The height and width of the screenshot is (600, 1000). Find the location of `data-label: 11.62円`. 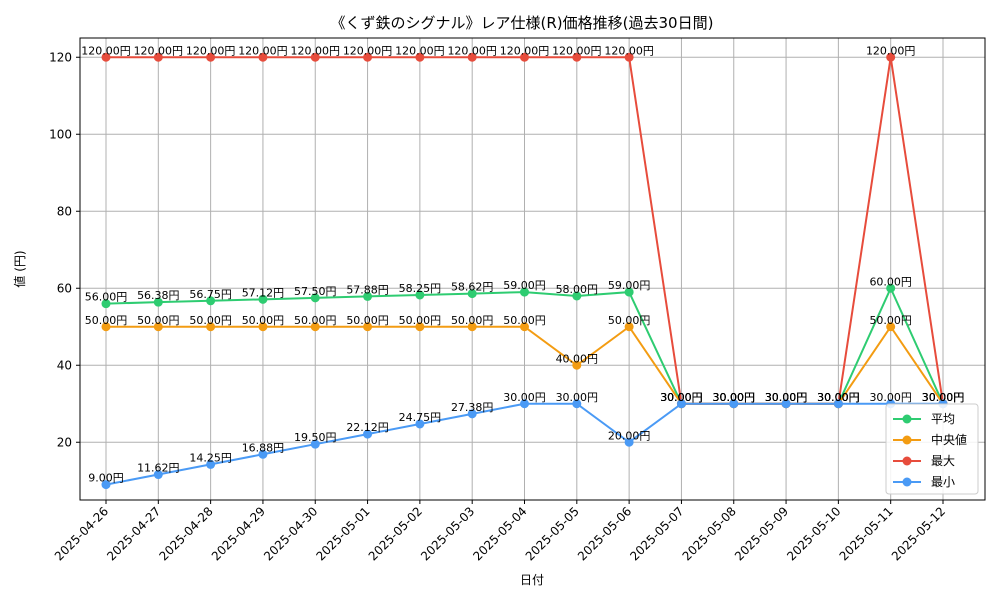

data-label: 11.62円 is located at coordinates (158, 468).